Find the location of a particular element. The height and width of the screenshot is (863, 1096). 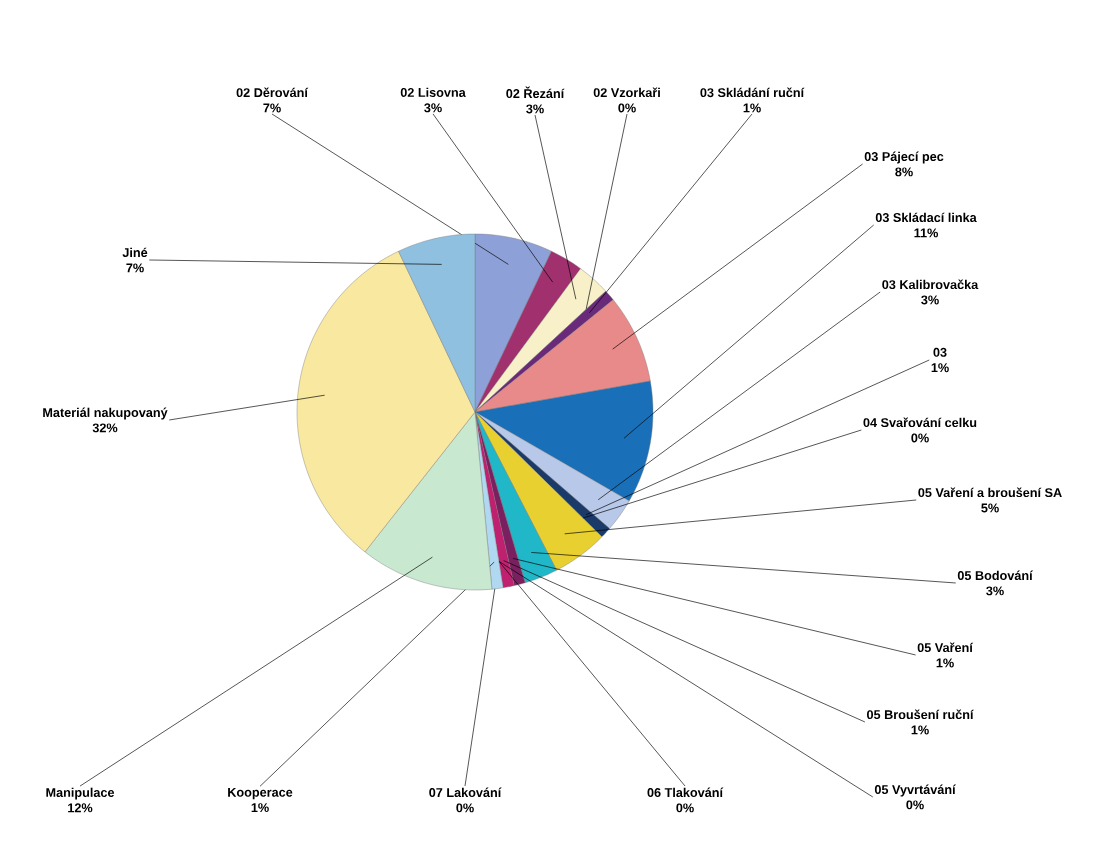

category-label: 05 Vyvrtávání is located at coordinates (915, 790).